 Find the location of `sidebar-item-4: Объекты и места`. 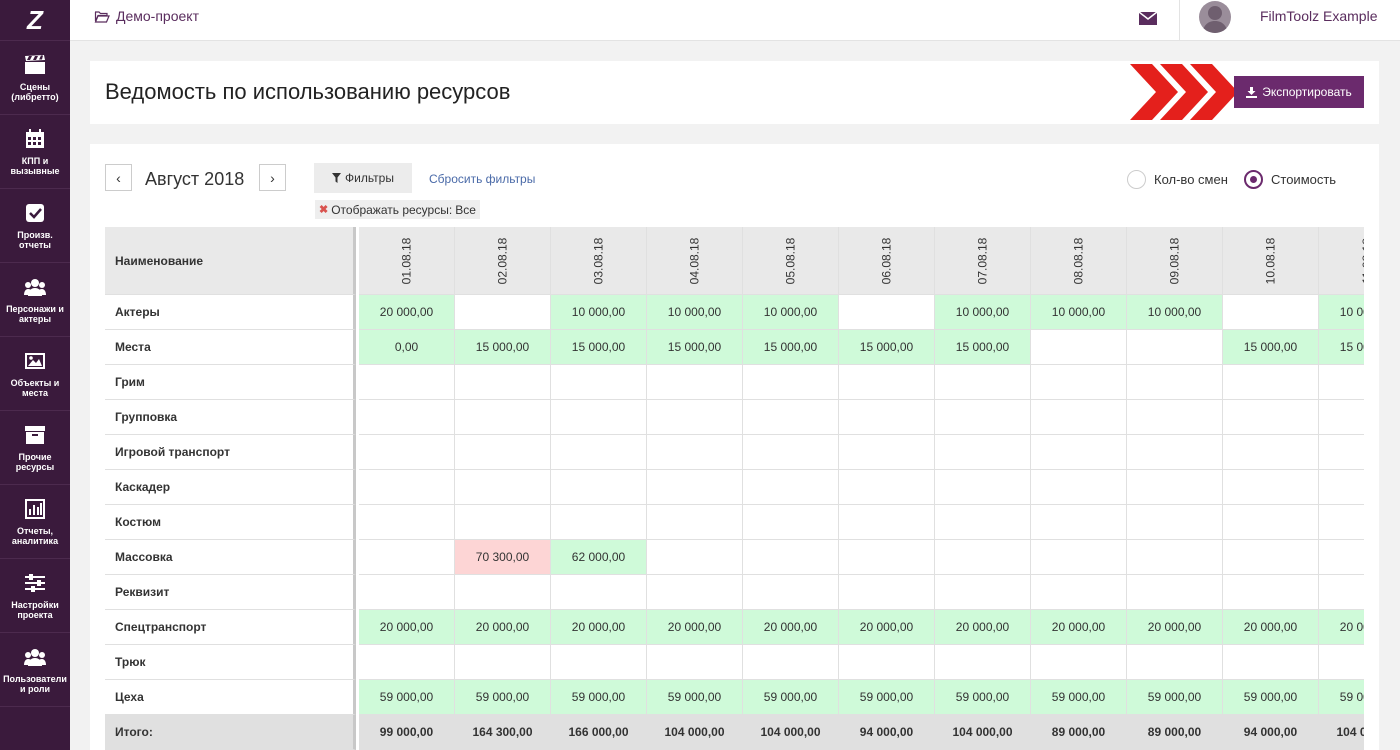

sidebar-item-4: Объекты и места is located at coordinates (35, 374).